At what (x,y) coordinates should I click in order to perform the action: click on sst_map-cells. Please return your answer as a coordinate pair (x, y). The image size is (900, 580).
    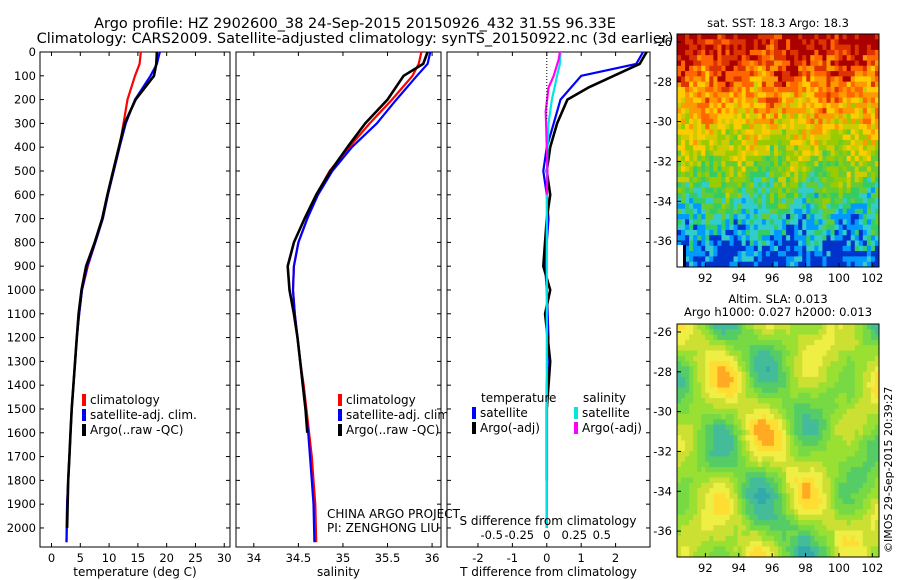
    Looking at the image, I should click on (778, 151).